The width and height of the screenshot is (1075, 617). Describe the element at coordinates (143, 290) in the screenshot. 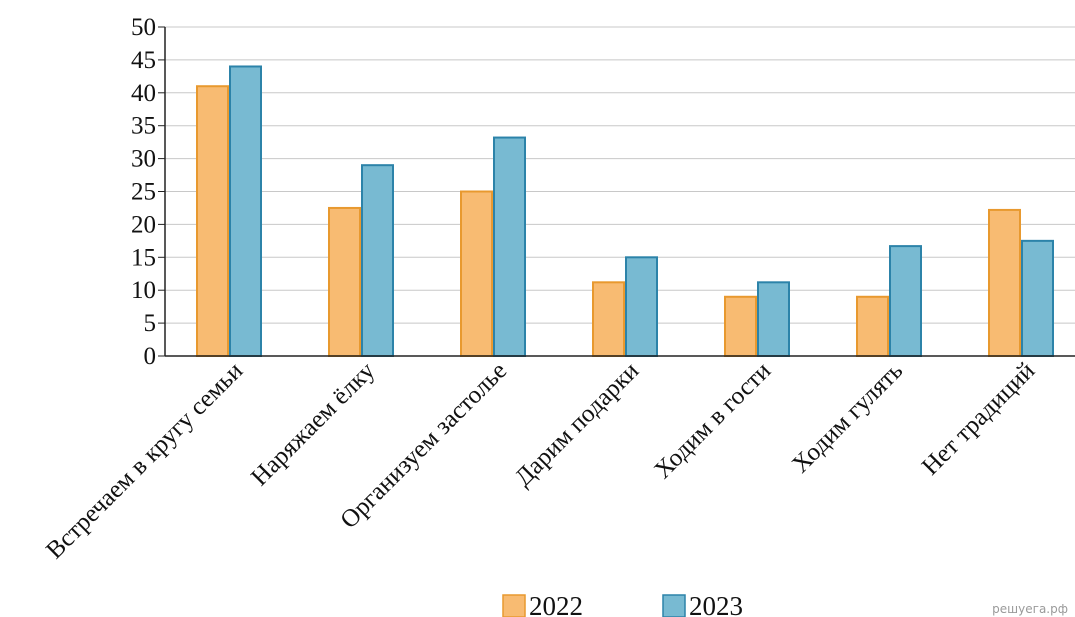

I see `y-tick-label: 10` at that location.